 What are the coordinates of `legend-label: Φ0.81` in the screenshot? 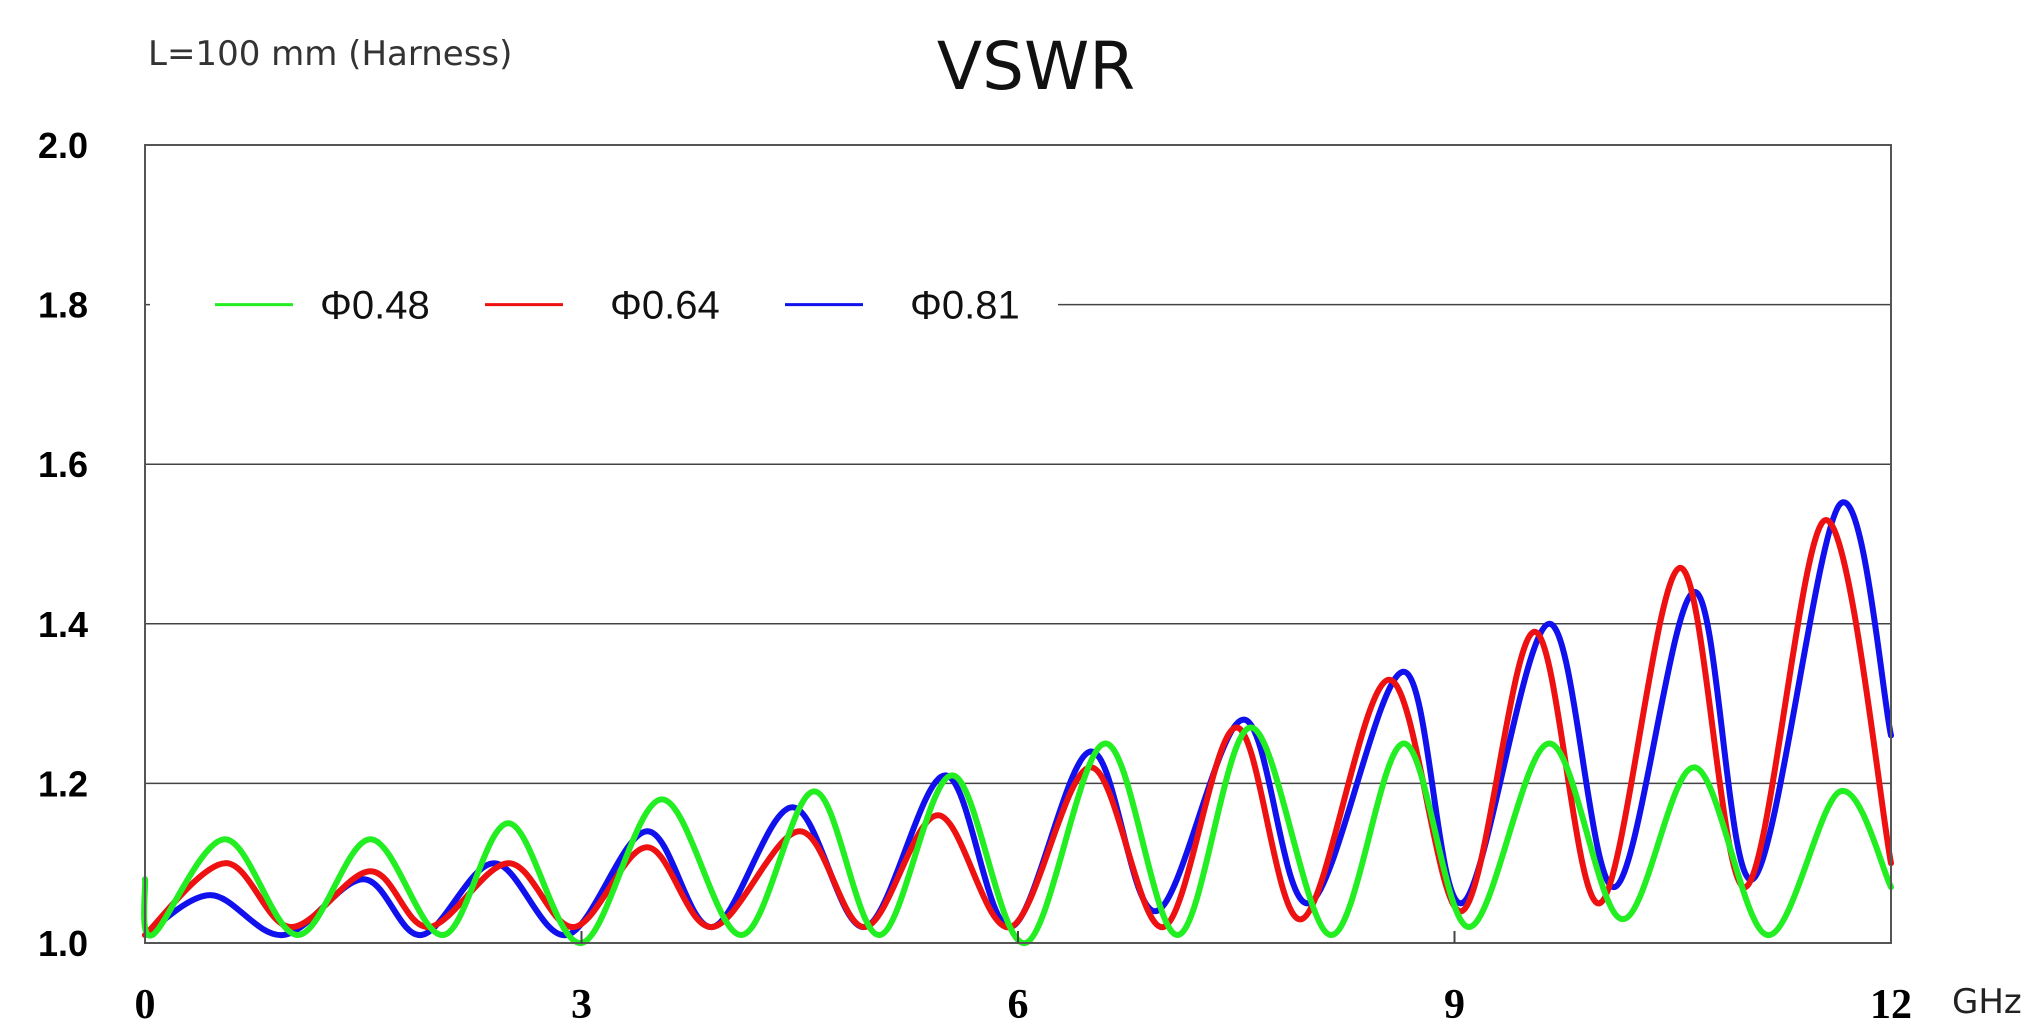 It's located at (965, 306).